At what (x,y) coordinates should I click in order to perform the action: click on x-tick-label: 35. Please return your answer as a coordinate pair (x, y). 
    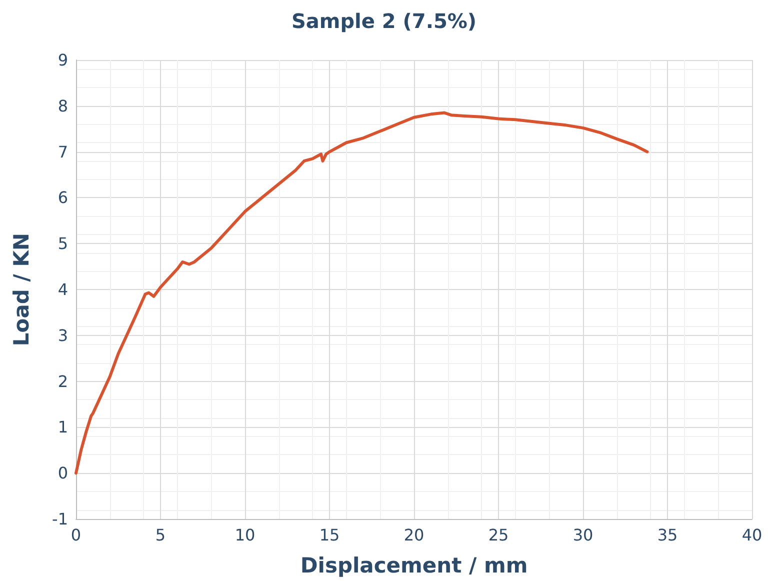
    Looking at the image, I should click on (667, 535).